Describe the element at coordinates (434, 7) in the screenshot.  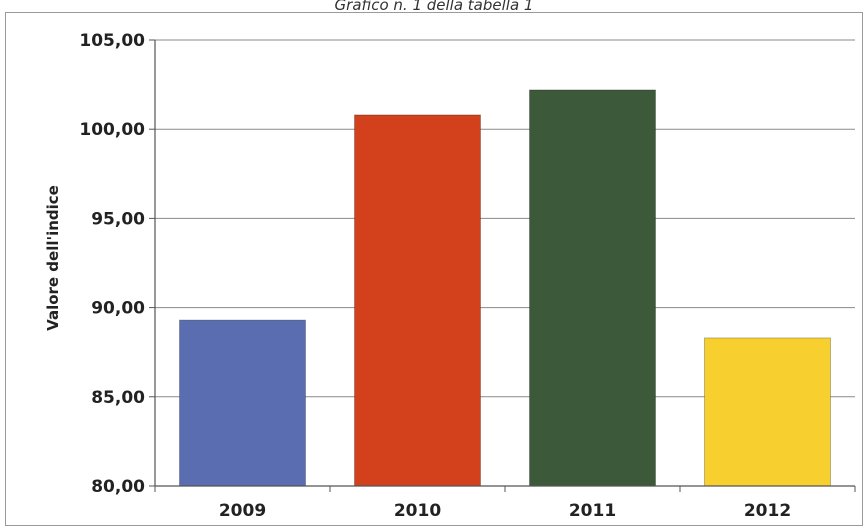
I see `chart-title: Grafico n. 1 della tabella 1` at that location.